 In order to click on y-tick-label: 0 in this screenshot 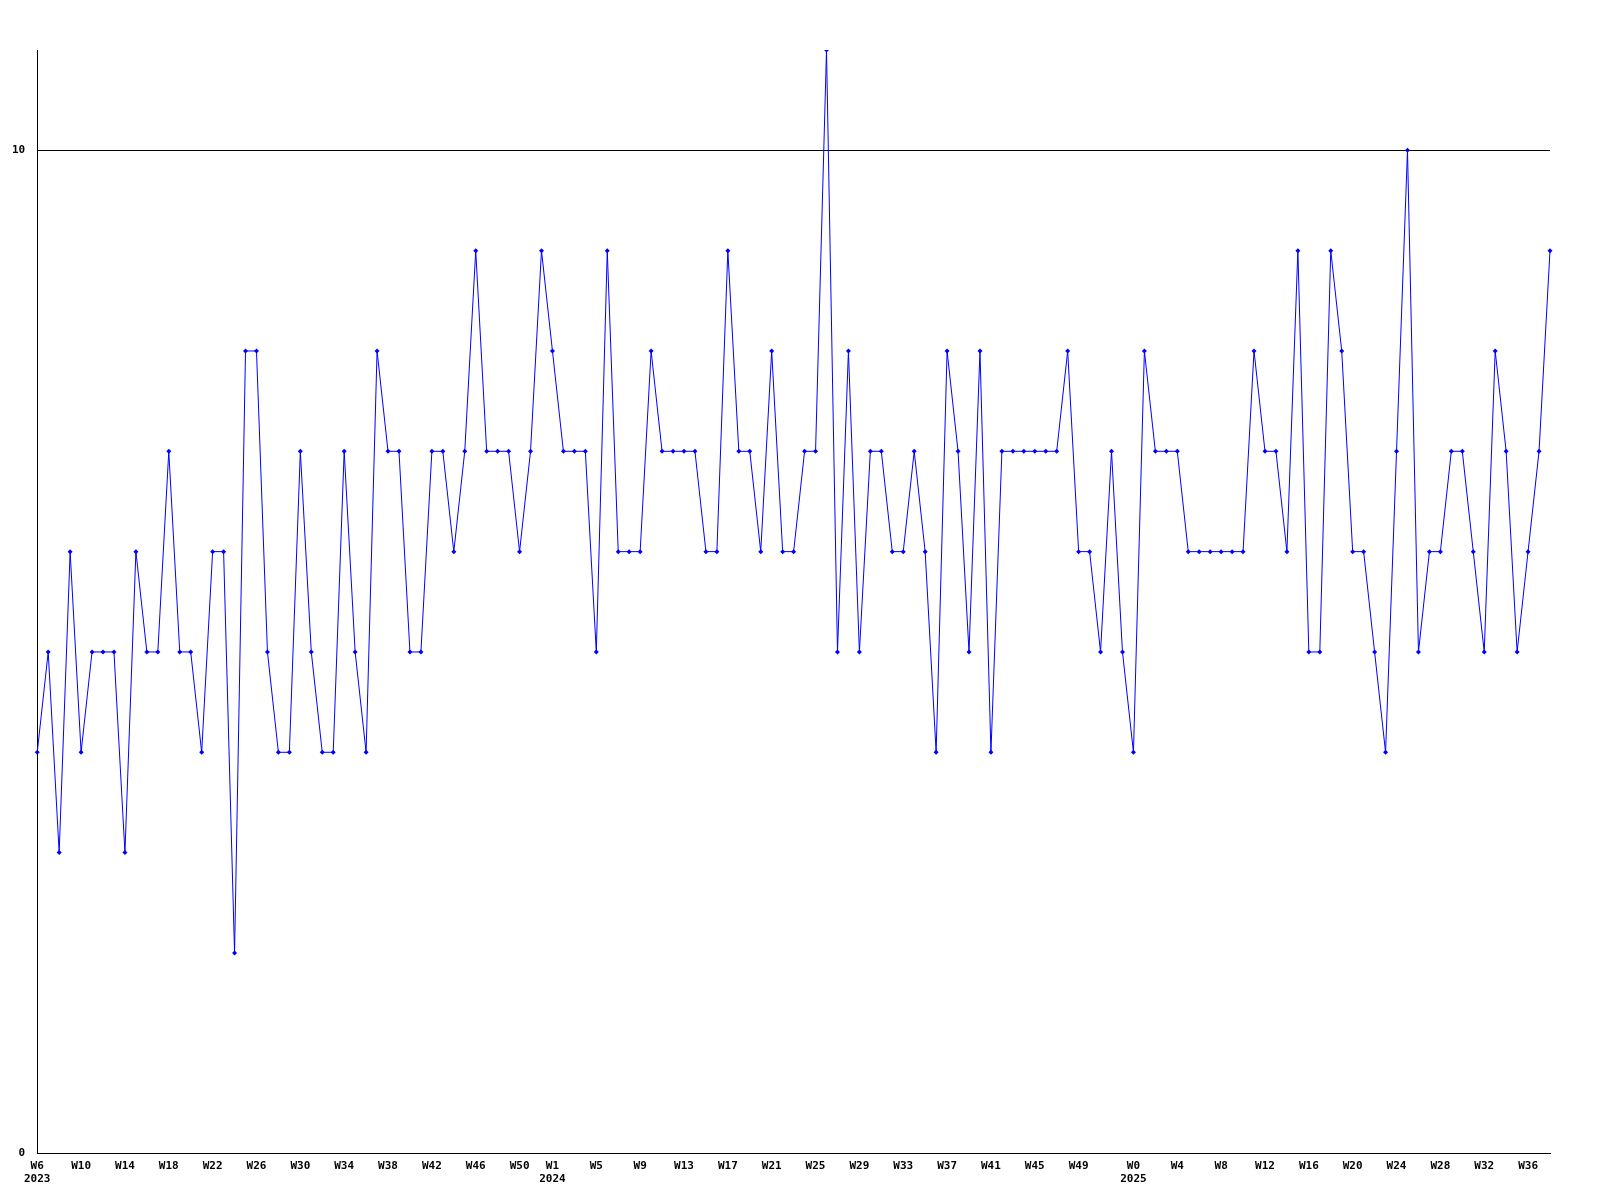, I will do `click(22, 1153)`.